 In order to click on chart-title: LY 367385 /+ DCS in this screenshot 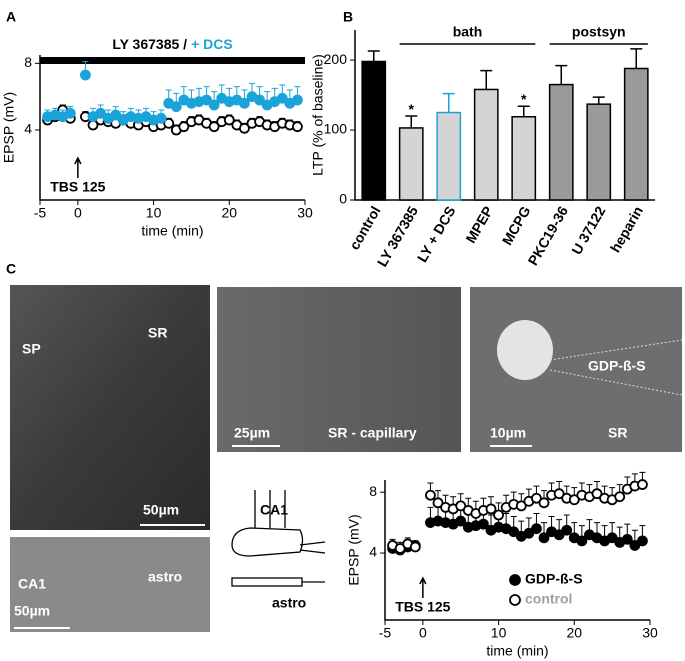, I will do `click(172, 44)`.